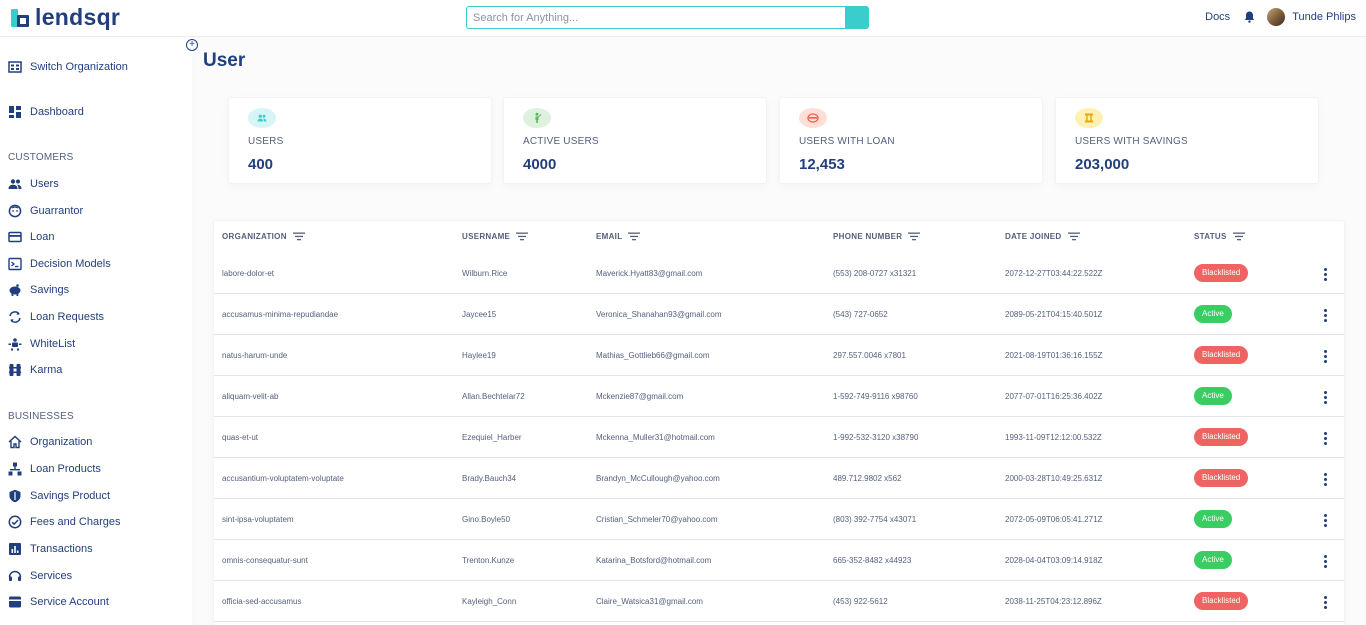  What do you see at coordinates (495, 236) in the screenshot?
I see `column-header-username: USERNAME` at bounding box center [495, 236].